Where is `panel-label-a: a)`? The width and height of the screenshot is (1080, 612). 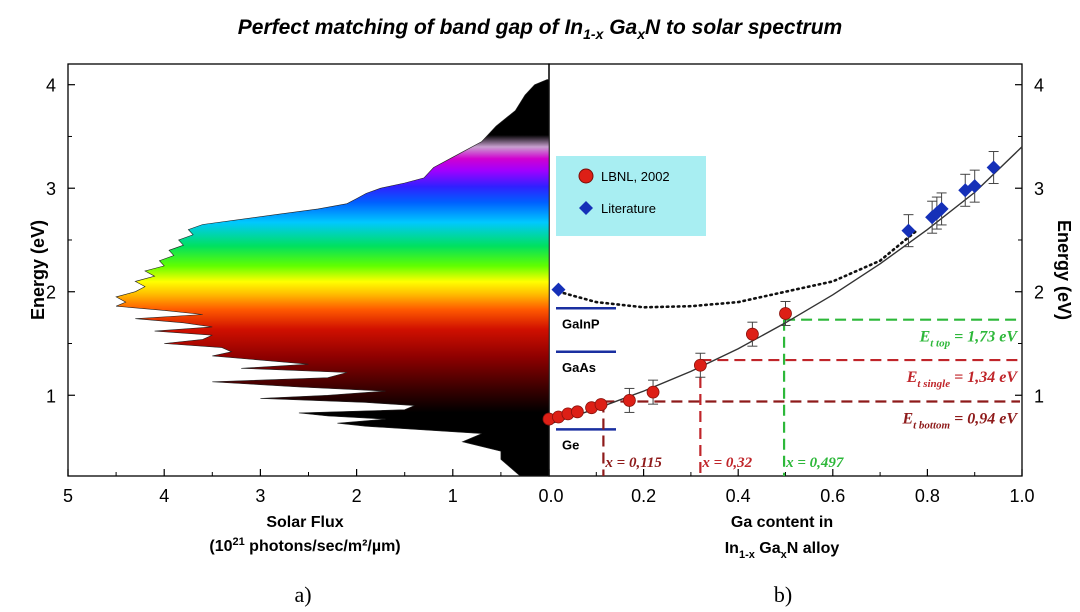 panel-label-a: a) is located at coordinates (302, 594).